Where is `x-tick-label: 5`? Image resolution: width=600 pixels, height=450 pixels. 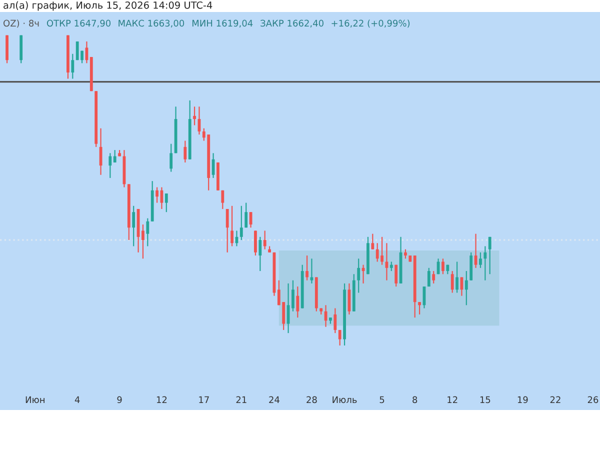
x-tick-label: 5 is located at coordinates (382, 400).